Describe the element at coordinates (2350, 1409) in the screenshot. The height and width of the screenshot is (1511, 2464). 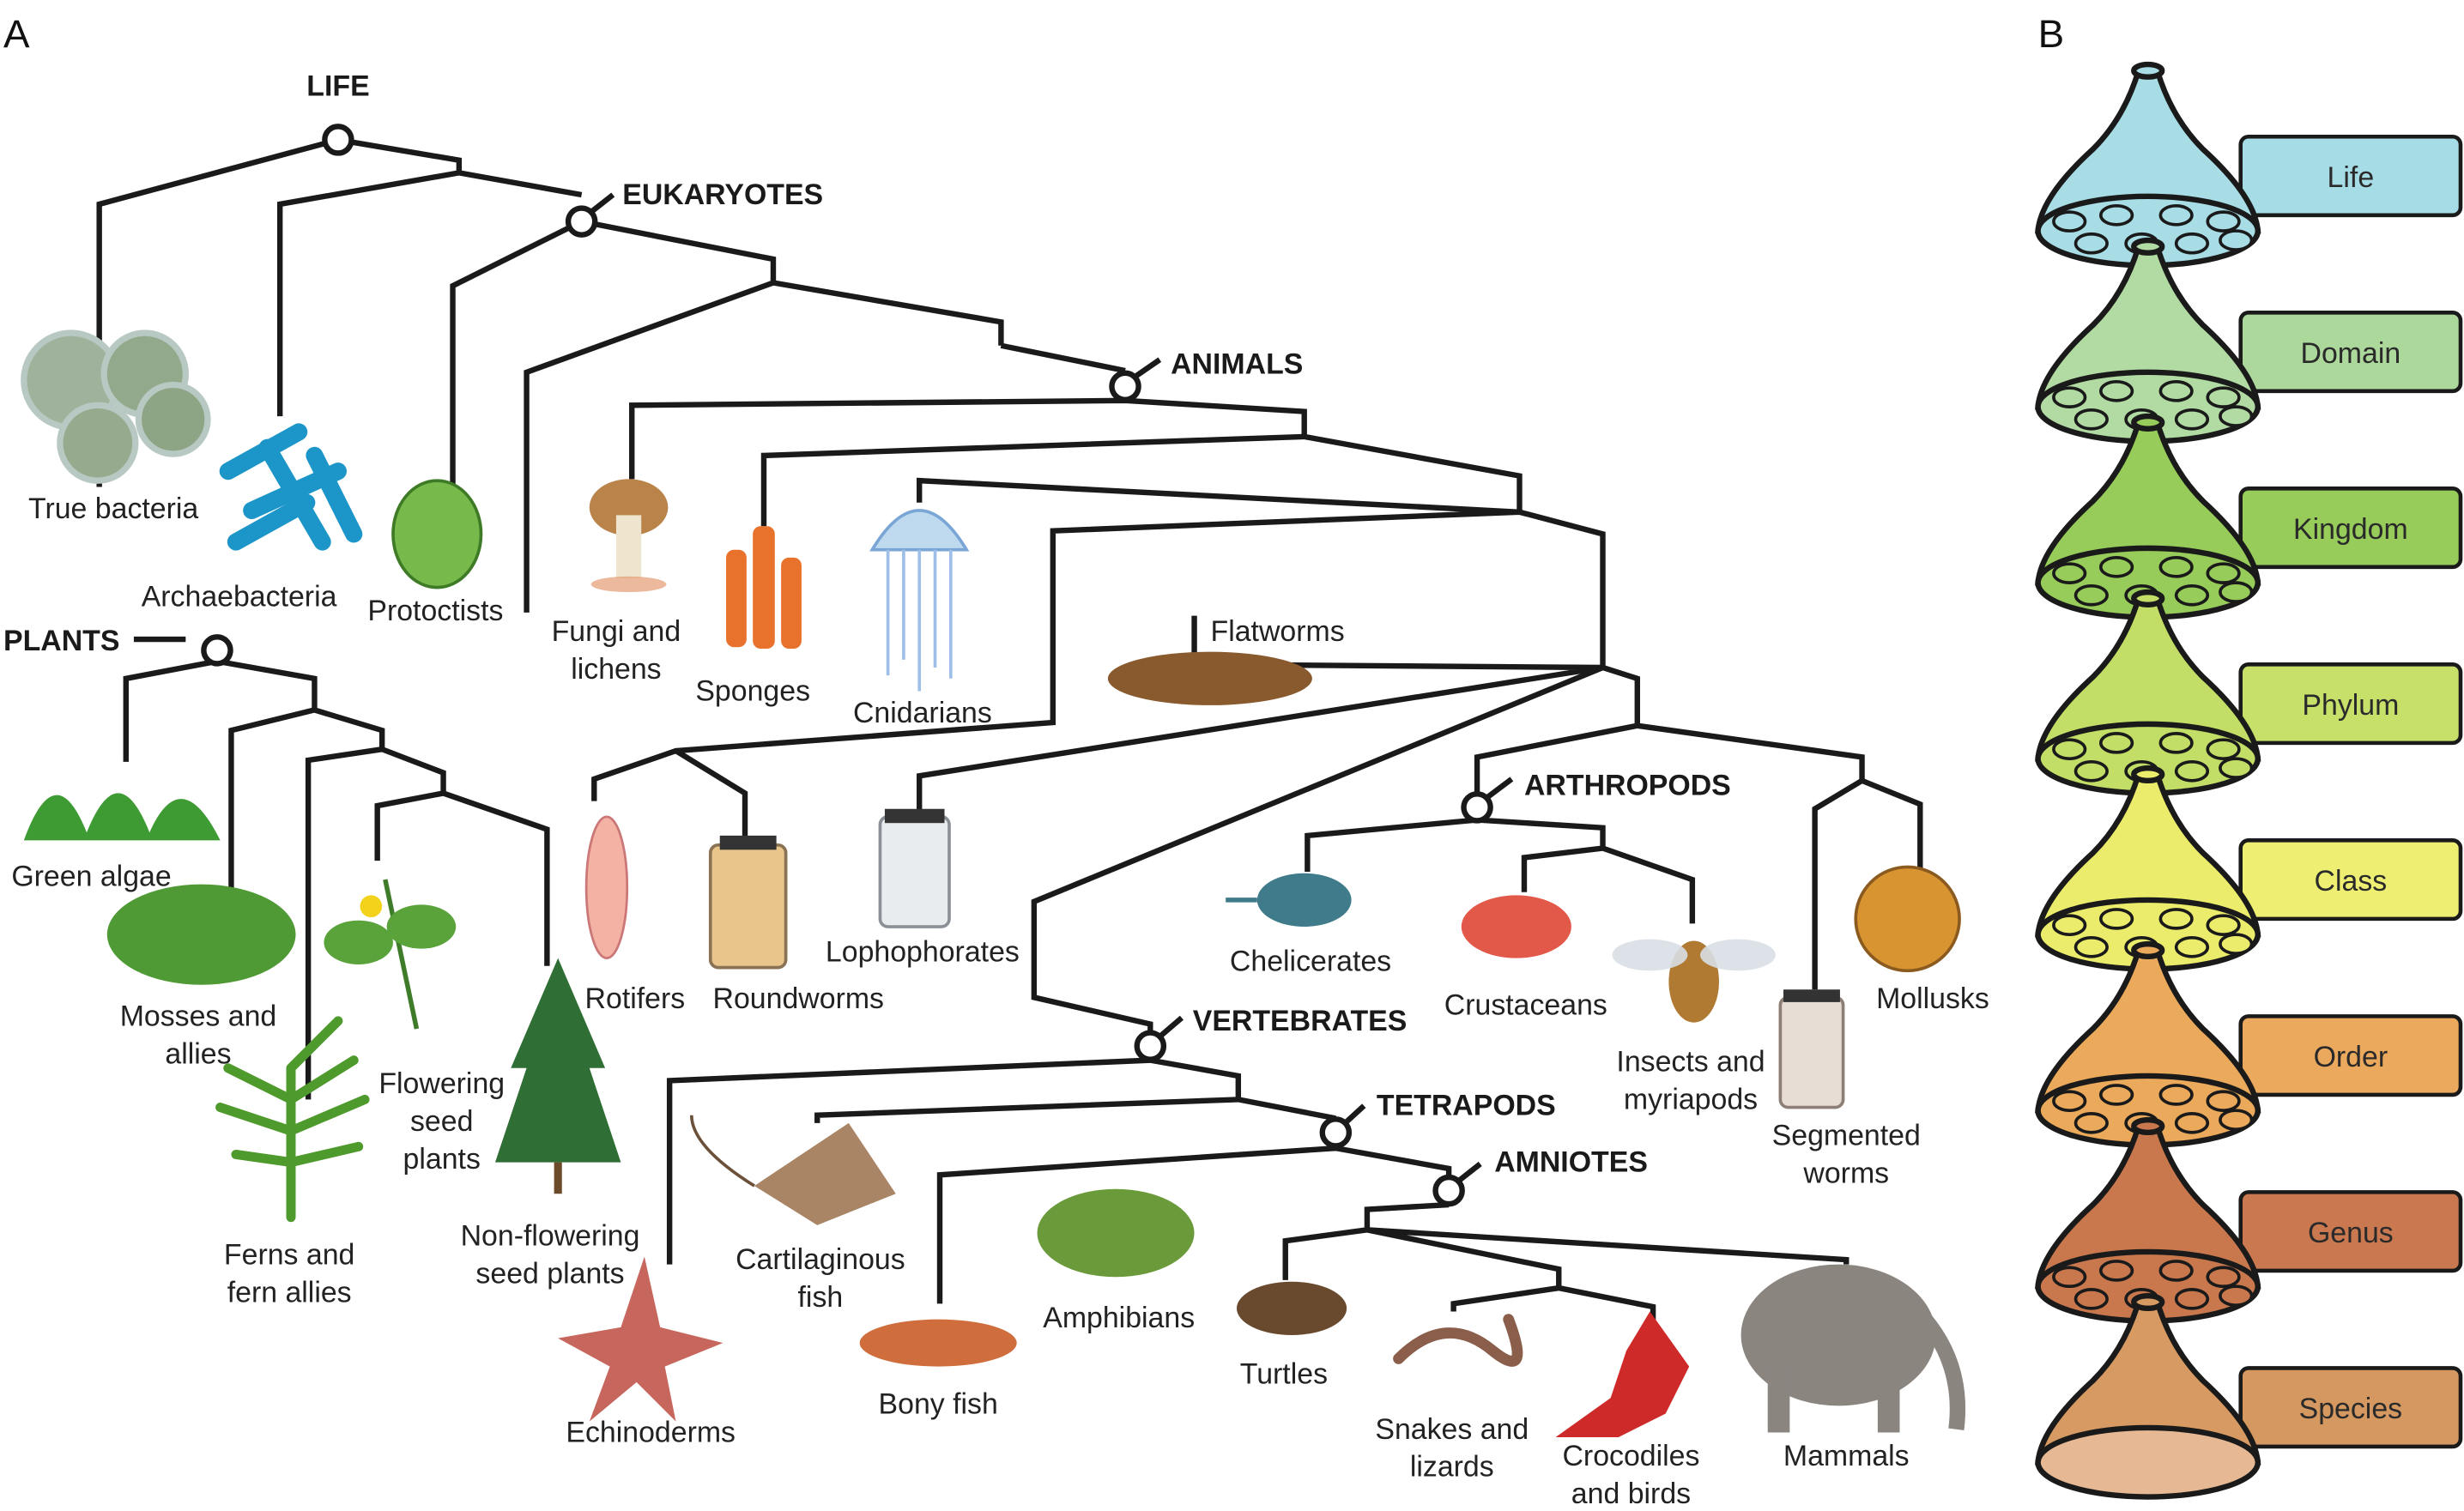
I see `rank-label: Species` at that location.